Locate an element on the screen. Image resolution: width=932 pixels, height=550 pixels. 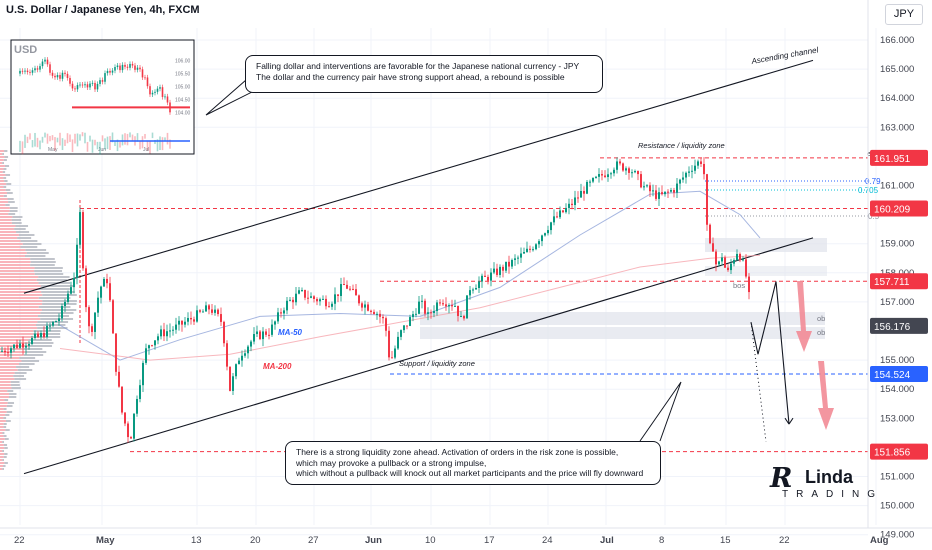
currency-selector: JPY is located at coordinates (904, 14).